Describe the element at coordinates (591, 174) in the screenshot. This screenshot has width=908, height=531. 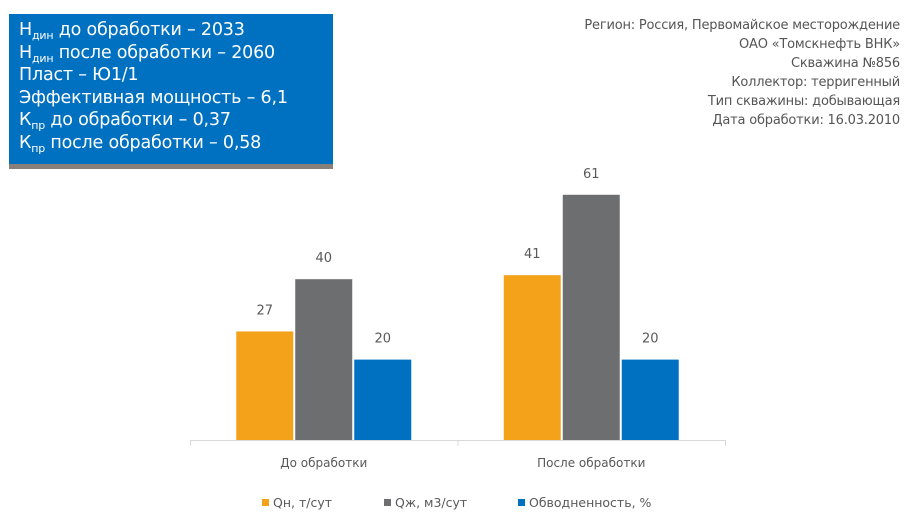
I see `data-label: 61` at that location.